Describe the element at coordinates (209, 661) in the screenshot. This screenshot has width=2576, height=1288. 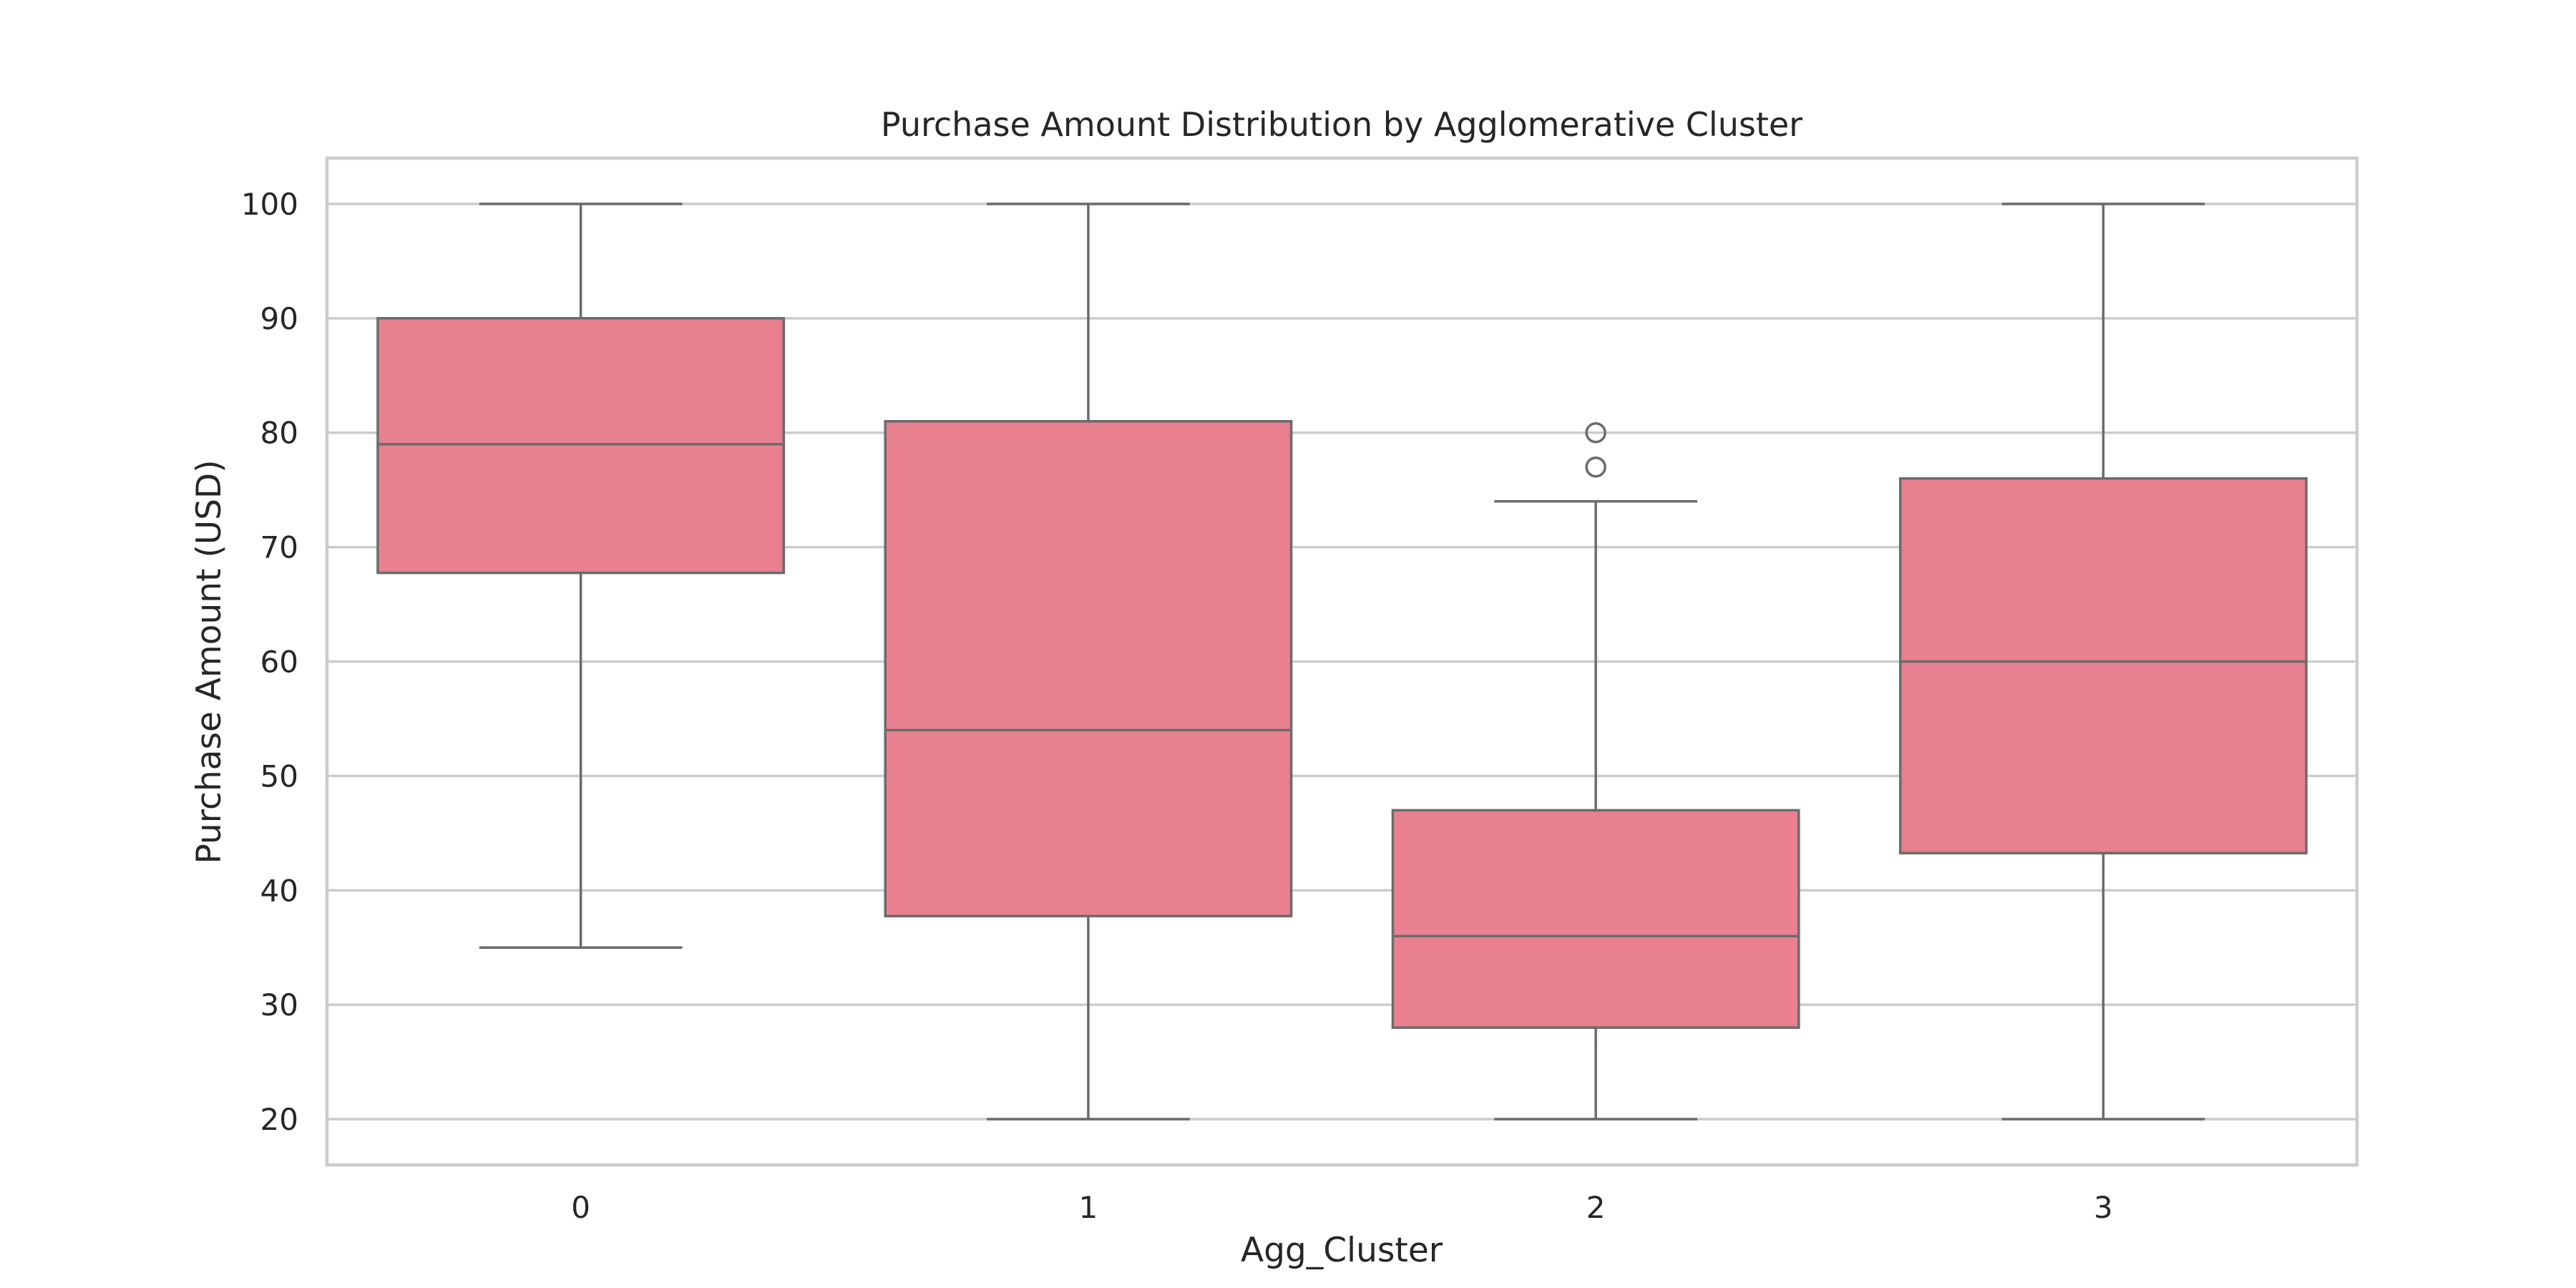
I see `y-axis-label: Purchase Amount (USD)` at that location.